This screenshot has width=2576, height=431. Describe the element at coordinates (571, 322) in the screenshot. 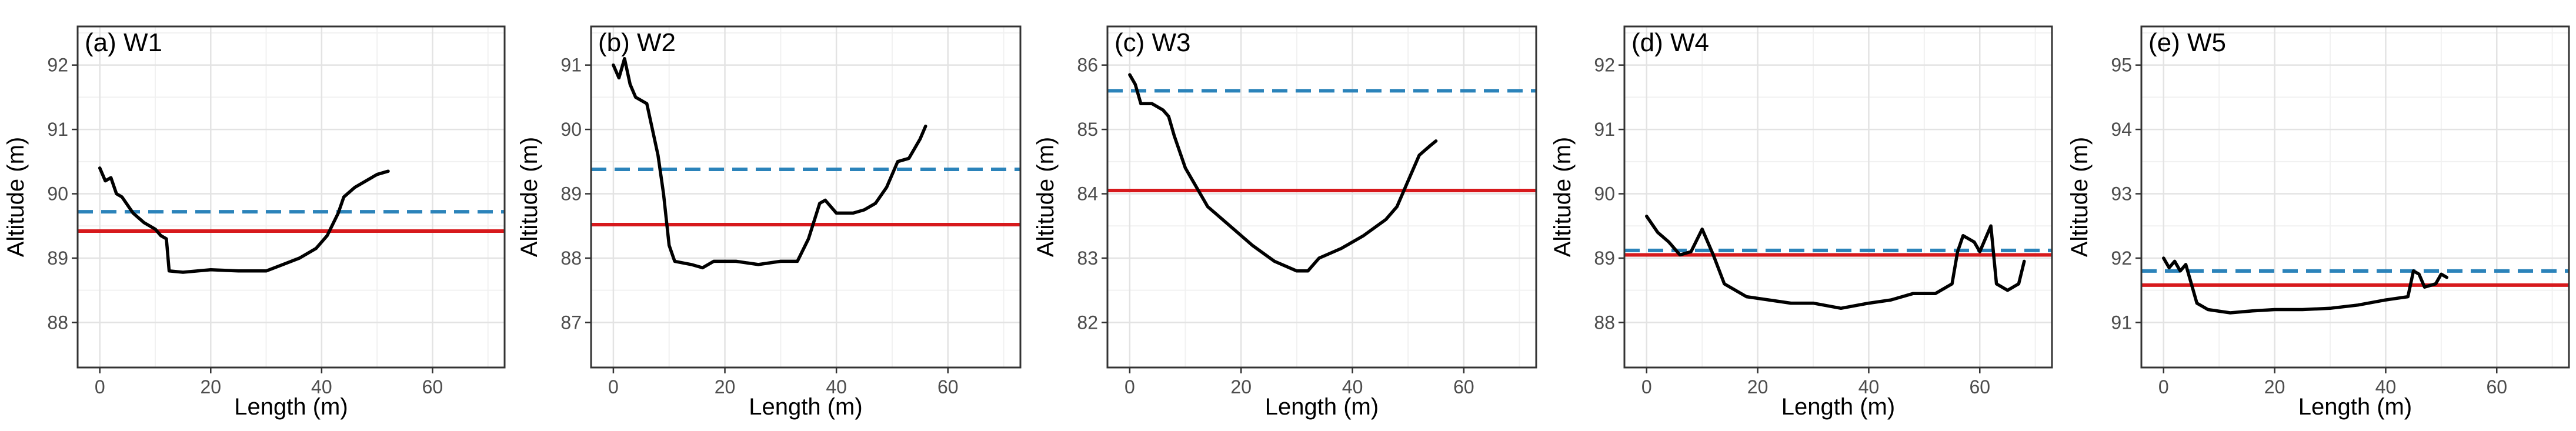

I see `y-tick-label: 87` at that location.